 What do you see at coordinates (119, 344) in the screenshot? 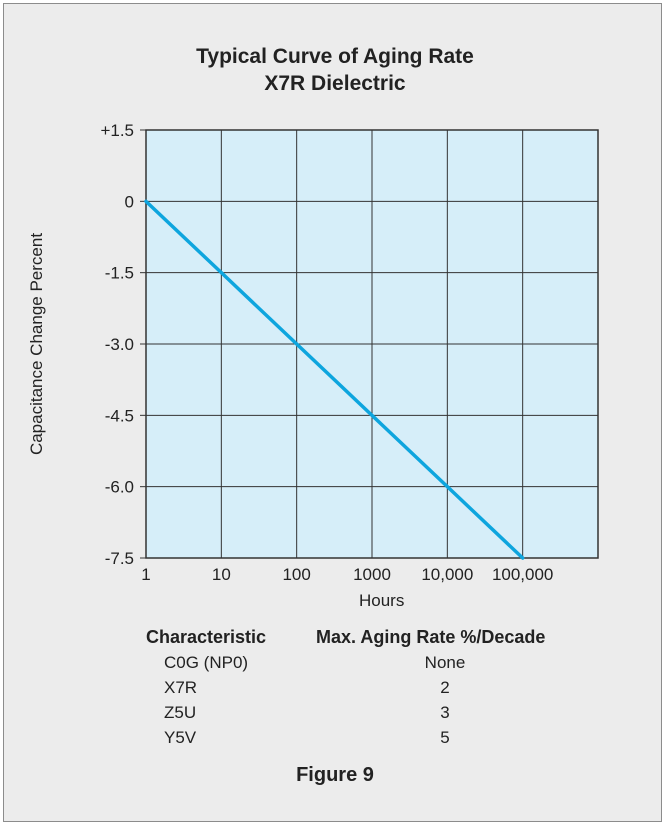
I see `y-tick-label: -3.0` at bounding box center [119, 344].